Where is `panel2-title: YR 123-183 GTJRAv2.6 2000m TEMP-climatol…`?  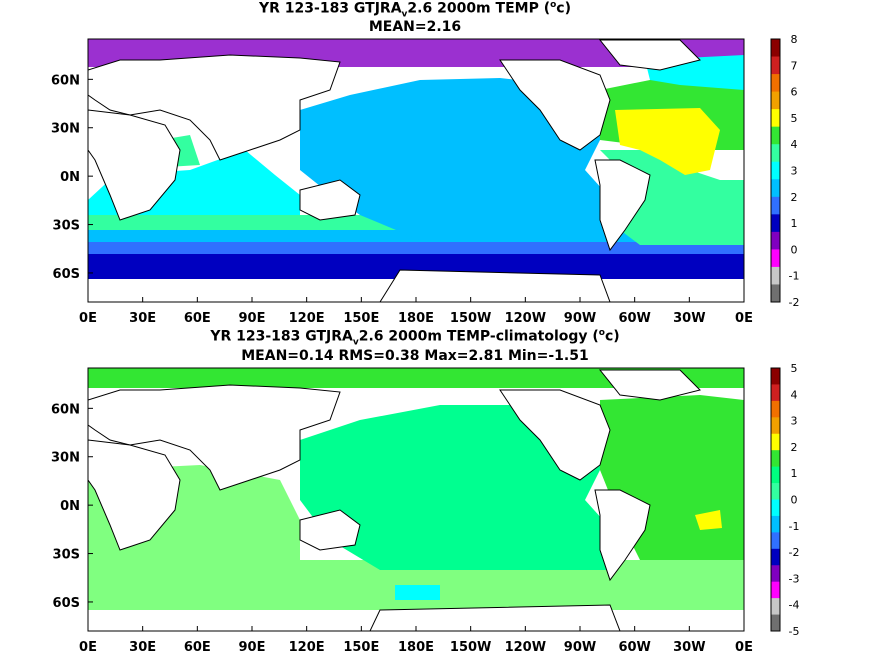
panel2-title: YR 123-183 GTJRAv2.6 2000m TEMP-climatol… is located at coordinates (415, 338).